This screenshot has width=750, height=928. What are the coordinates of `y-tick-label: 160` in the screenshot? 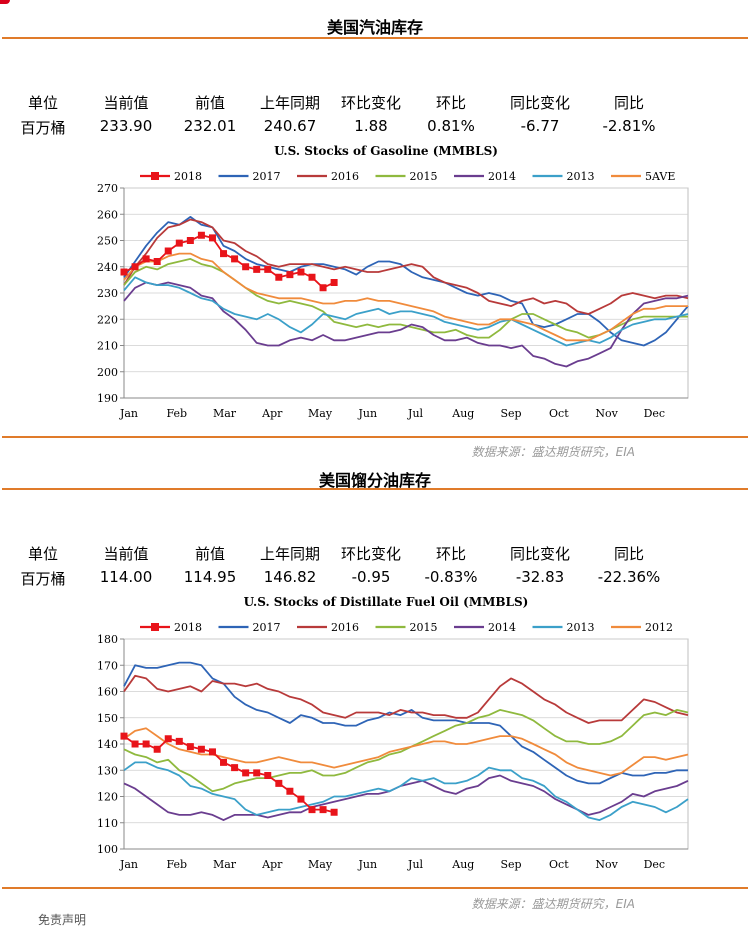 It's located at (107, 692).